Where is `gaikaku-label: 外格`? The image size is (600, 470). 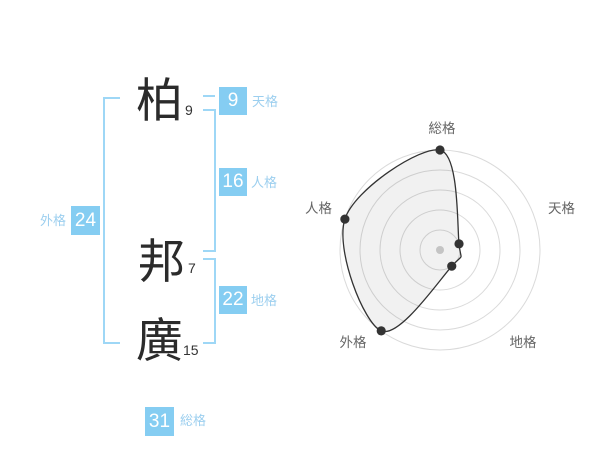 gaikaku-label: 外格 is located at coordinates (53, 220).